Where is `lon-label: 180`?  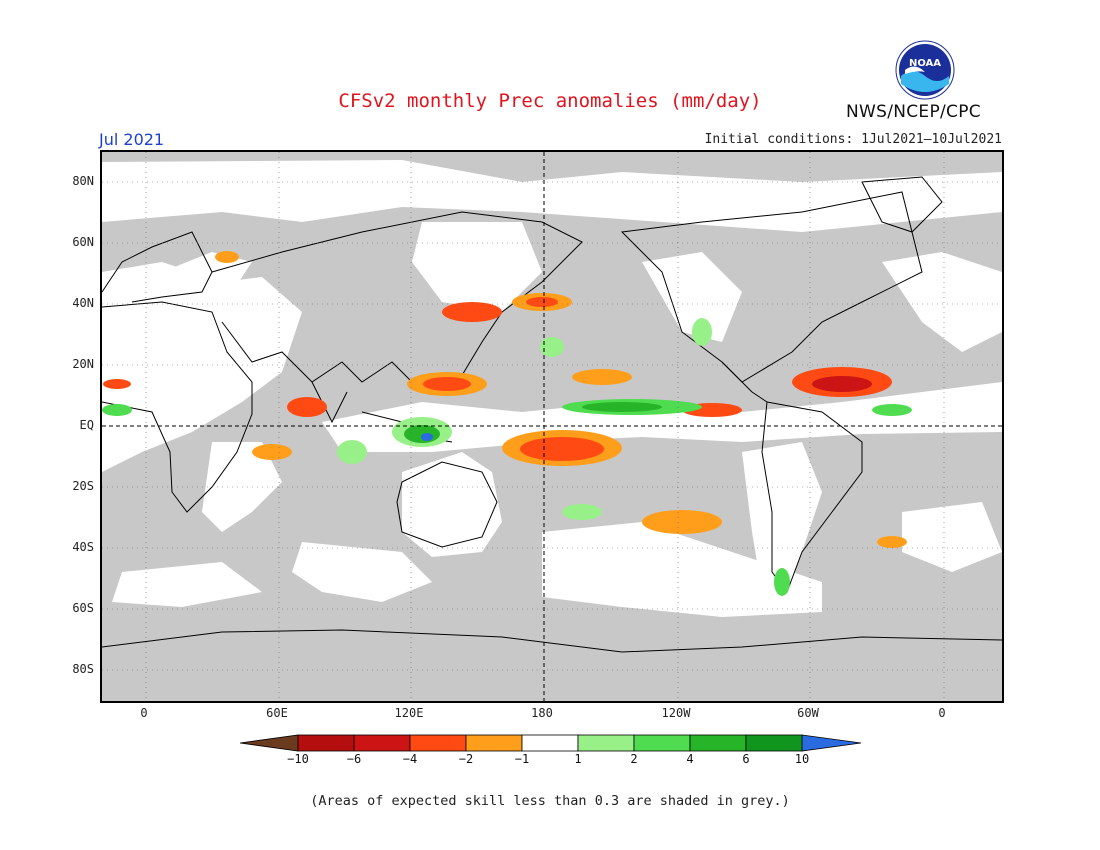
lon-label: 180 is located at coordinates (542, 713).